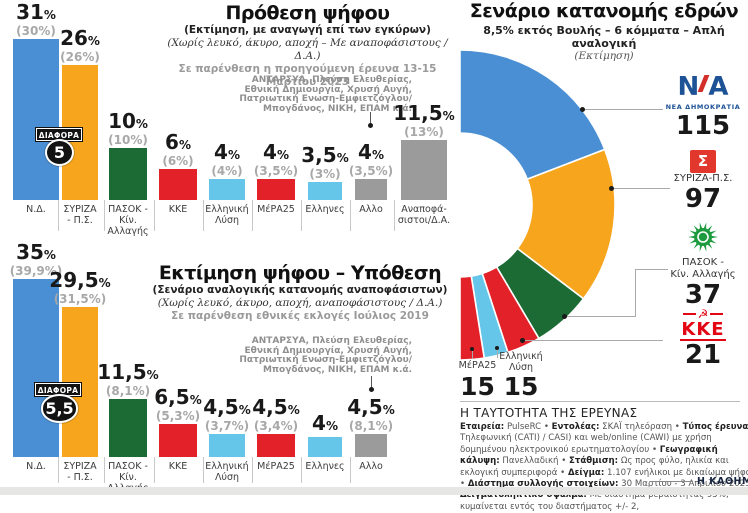  What do you see at coordinates (307, 13) in the screenshot?
I see `vote-intention-title: Πρόθεση ψήφου` at bounding box center [307, 13].